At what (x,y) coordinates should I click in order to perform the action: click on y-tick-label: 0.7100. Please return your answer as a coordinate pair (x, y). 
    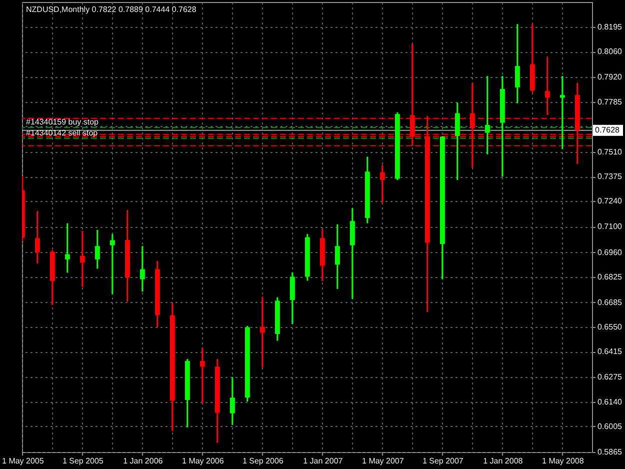
    Looking at the image, I should click on (610, 227).